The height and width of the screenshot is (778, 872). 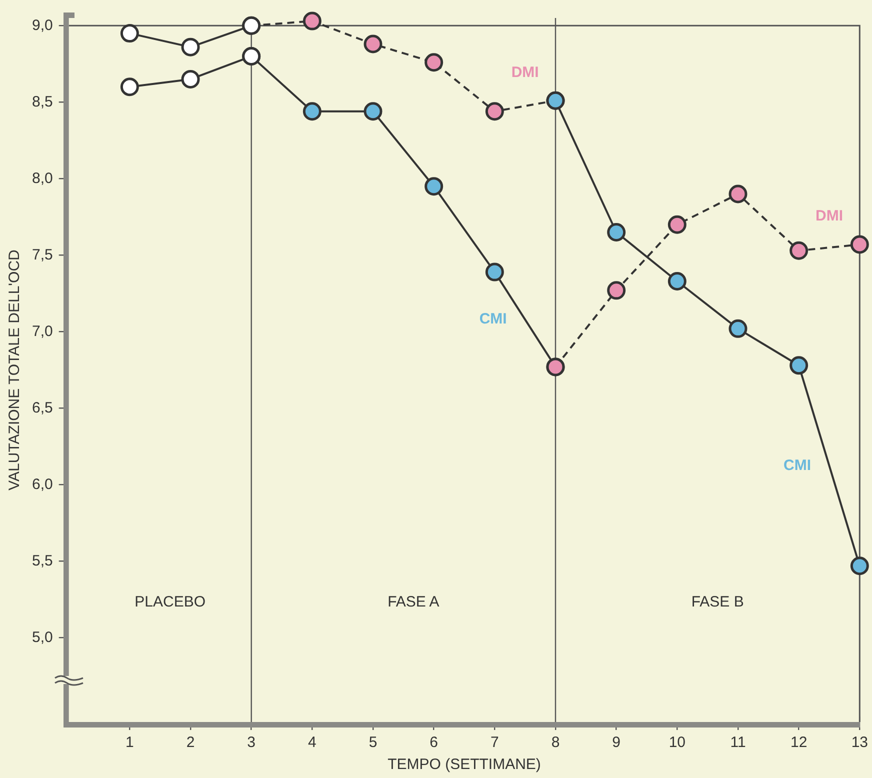 I want to click on x-axis-title: TEMPO (SETTIMANE), so click(x=464, y=765).